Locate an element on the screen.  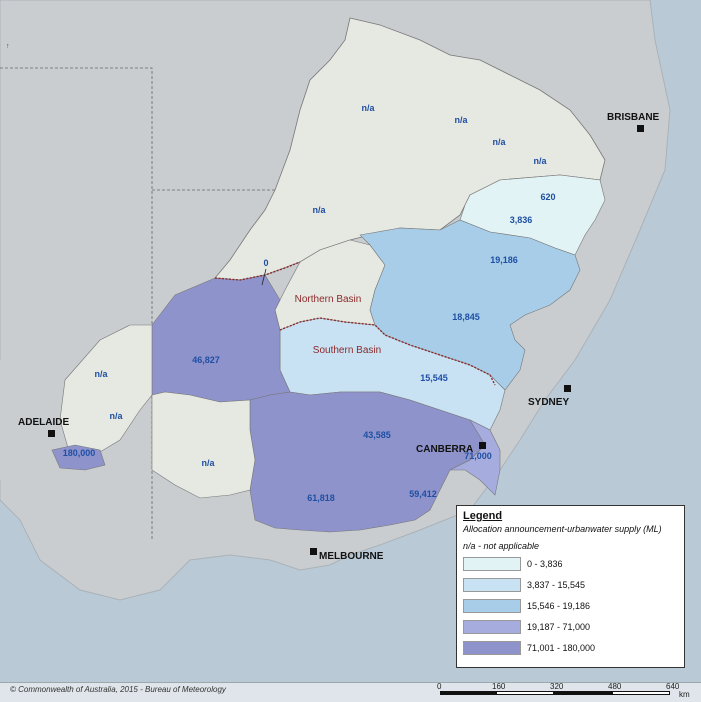
legend-item: 19,187 - 71,000 is located at coordinates (570, 627).